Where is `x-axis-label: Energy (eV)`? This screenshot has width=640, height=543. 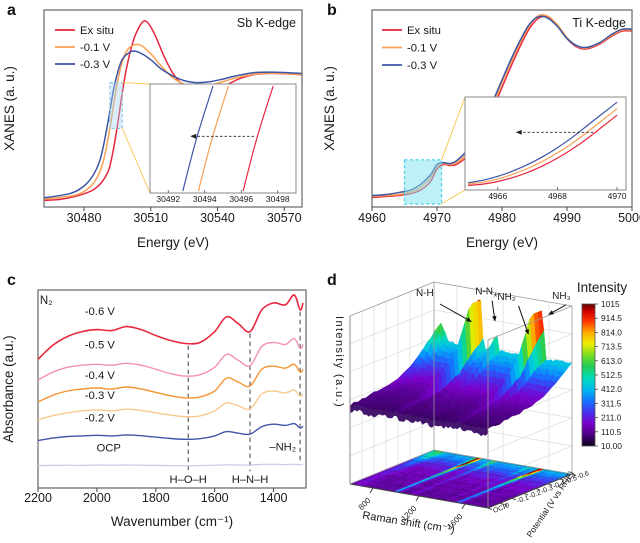
x-axis-label: Energy (eV) is located at coordinates (173, 242).